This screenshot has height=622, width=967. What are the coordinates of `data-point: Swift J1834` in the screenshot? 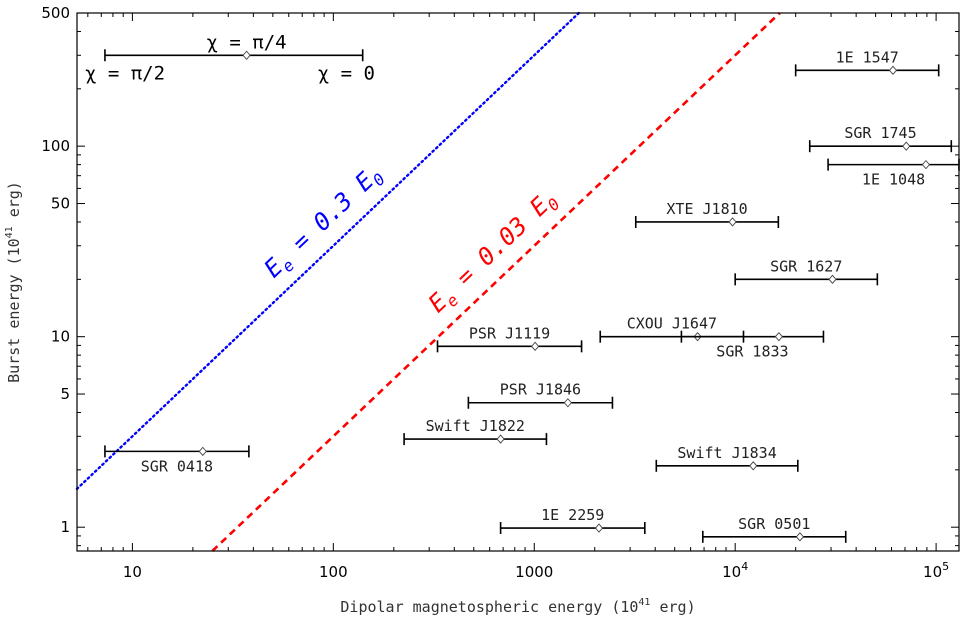 It's located at (727, 458).